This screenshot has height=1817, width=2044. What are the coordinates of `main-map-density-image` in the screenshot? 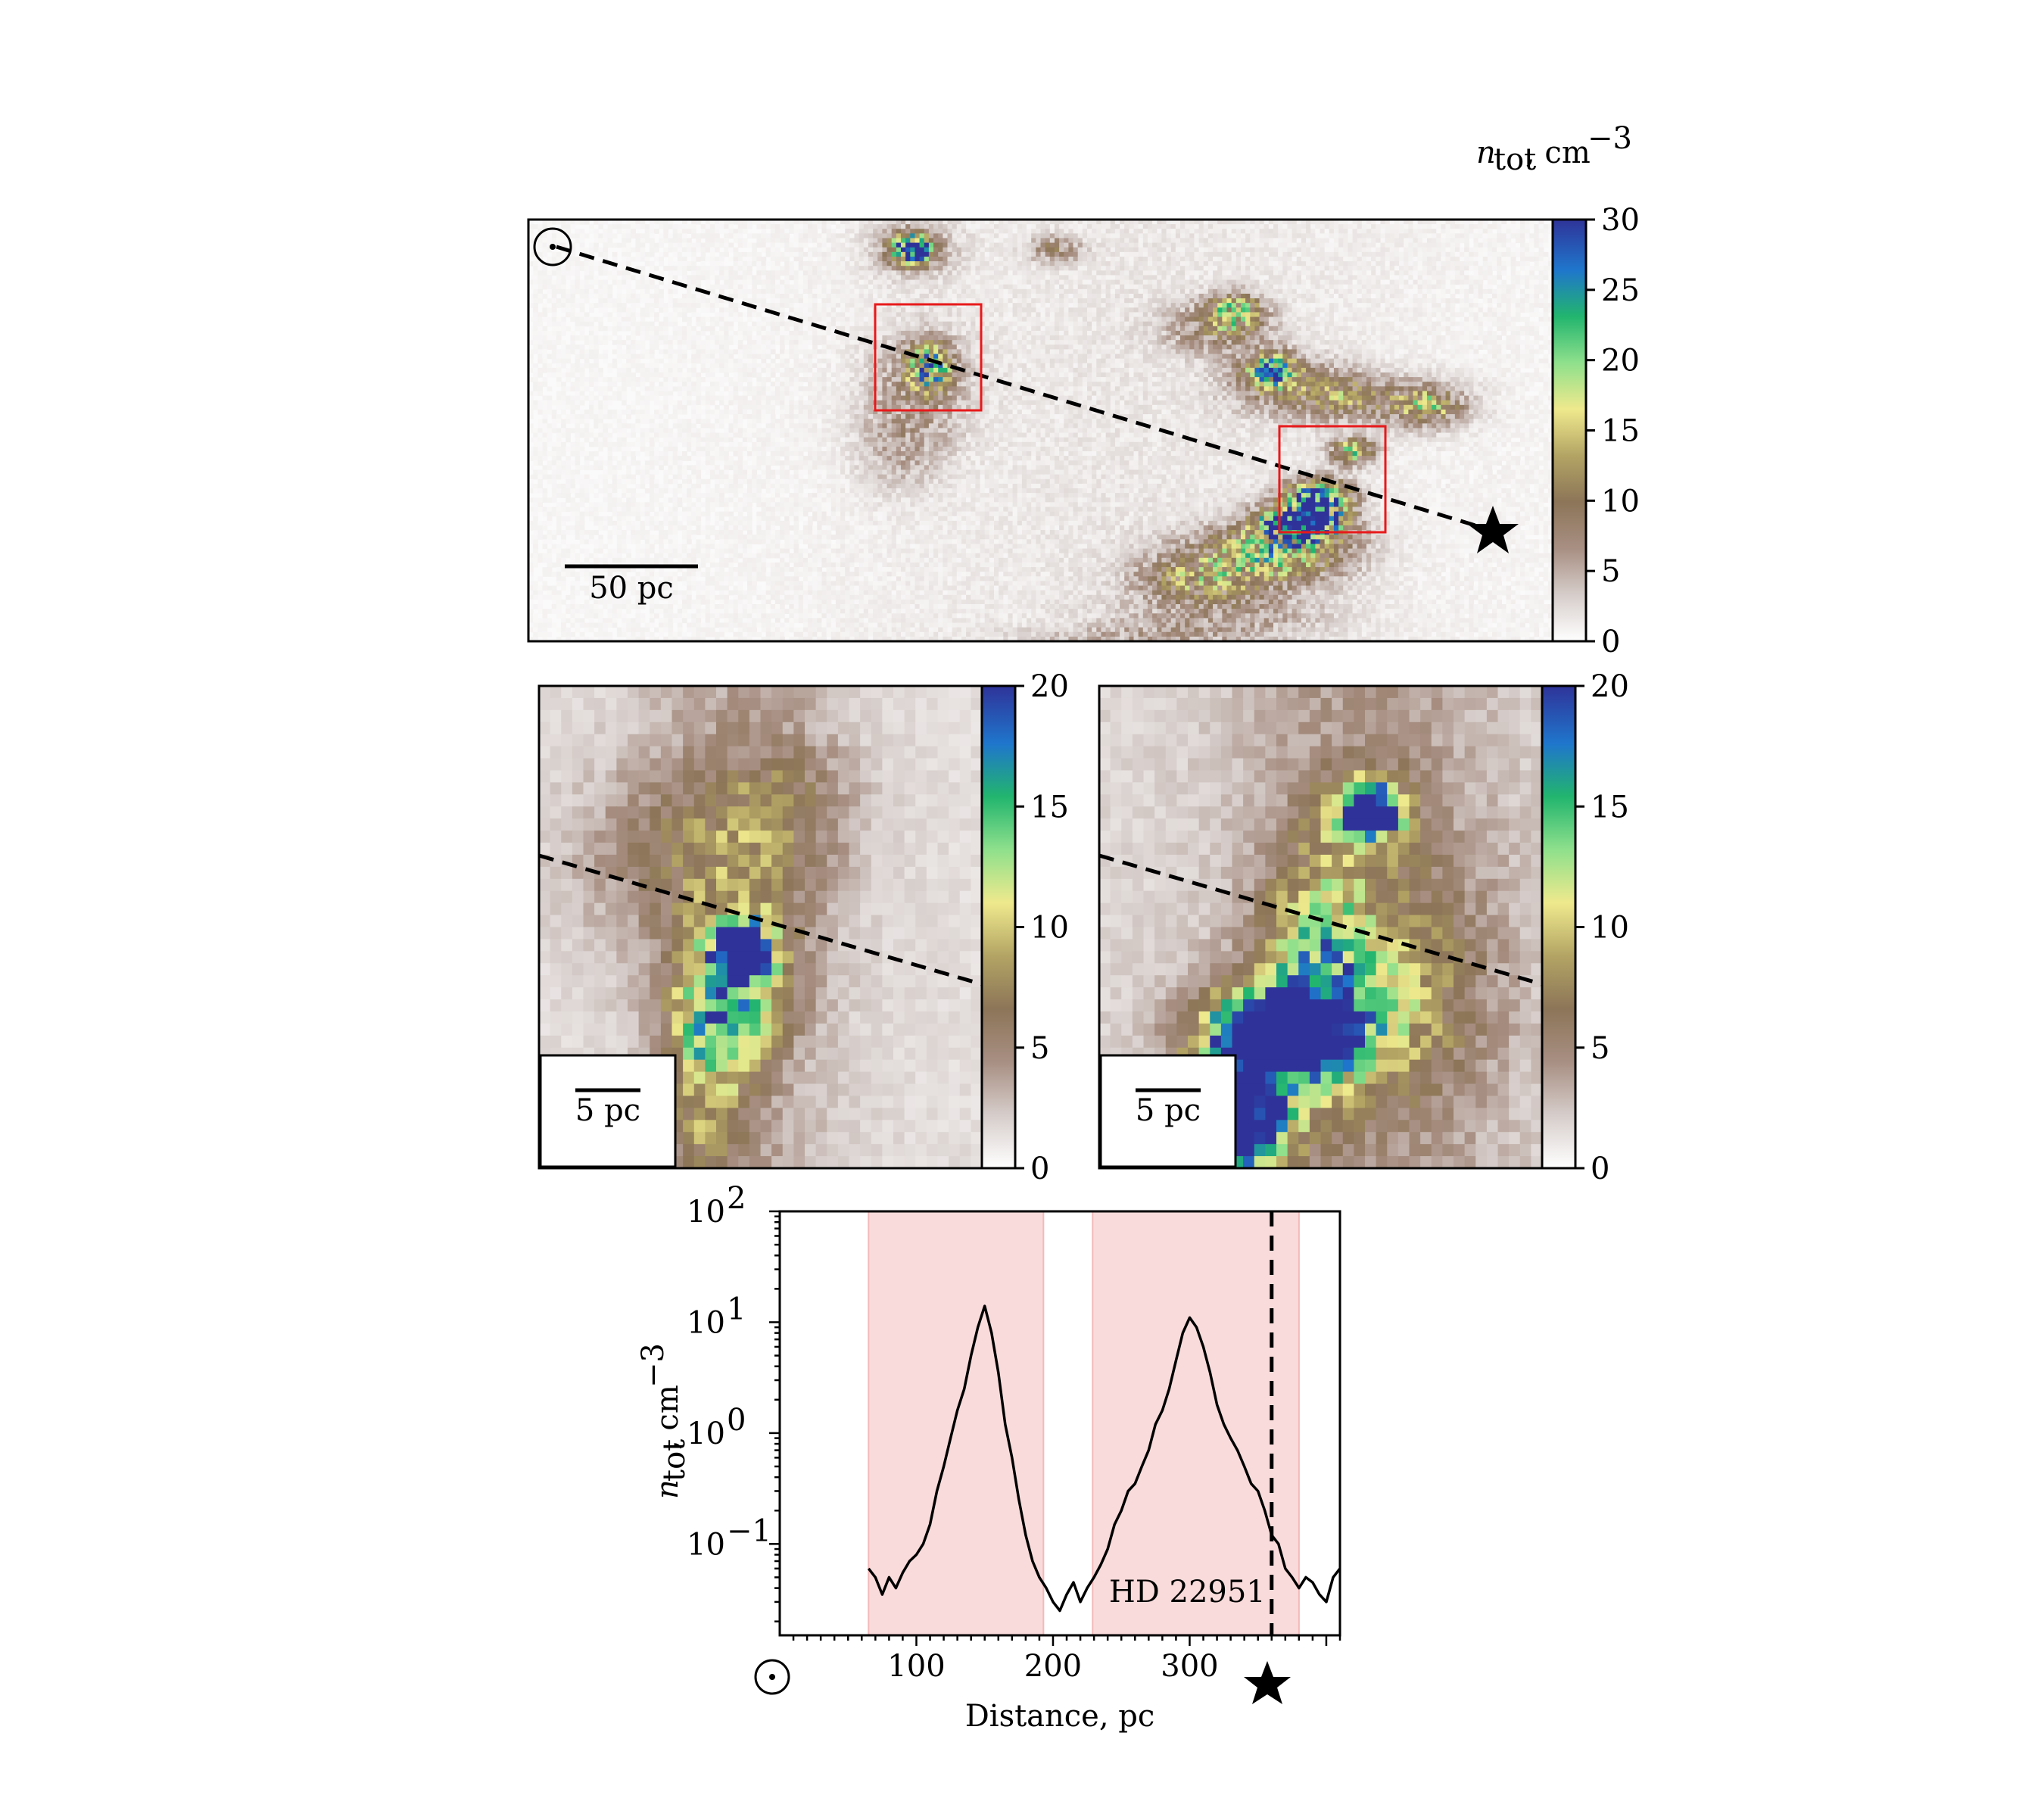 It's located at (1040, 430).